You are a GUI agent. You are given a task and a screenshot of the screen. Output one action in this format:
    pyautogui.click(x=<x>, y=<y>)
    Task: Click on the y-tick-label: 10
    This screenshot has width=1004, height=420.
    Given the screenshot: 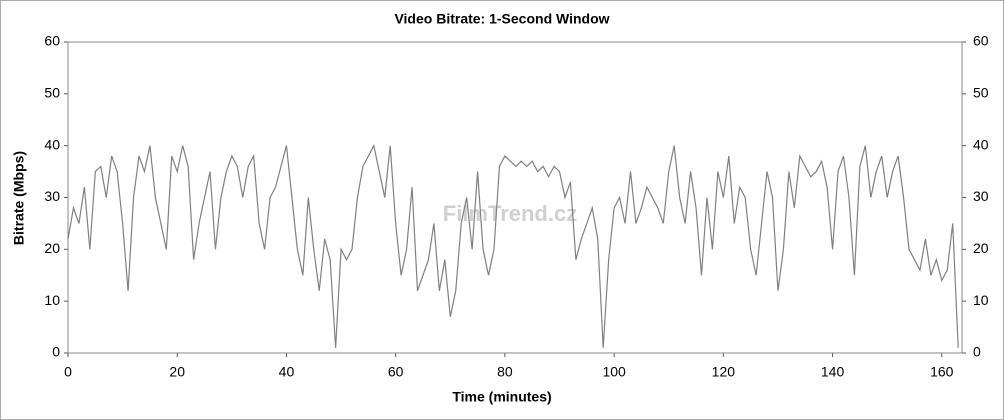 What is the action you would take?
    pyautogui.click(x=52, y=300)
    